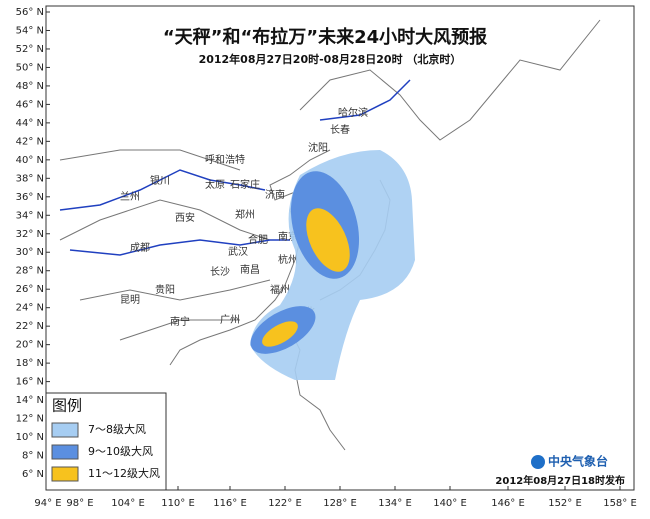  I want to click on lon-label: 94° E, so click(47, 503).